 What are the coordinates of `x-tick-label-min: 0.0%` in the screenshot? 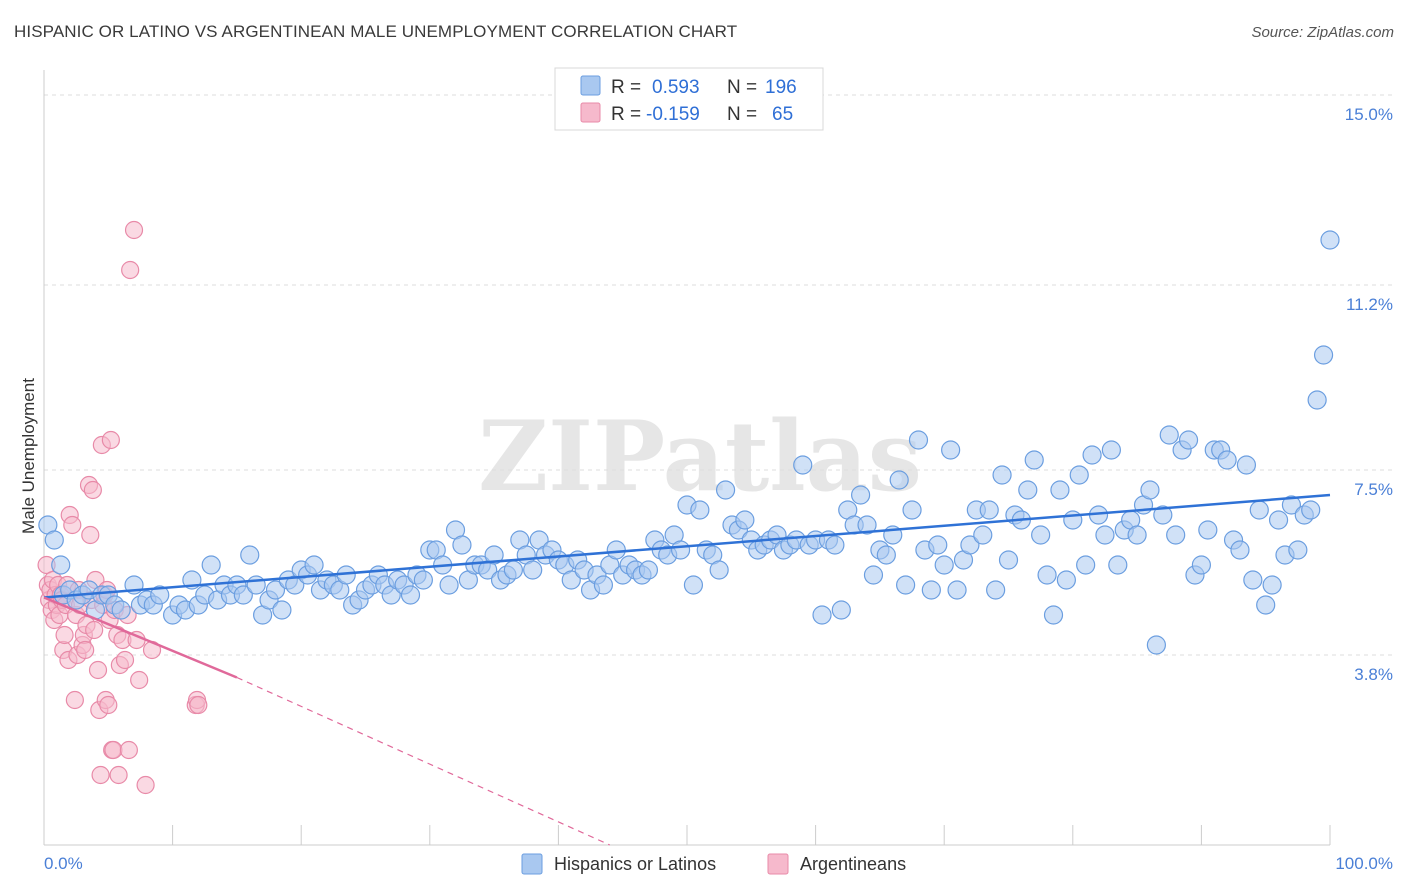 It's located at (63, 863).